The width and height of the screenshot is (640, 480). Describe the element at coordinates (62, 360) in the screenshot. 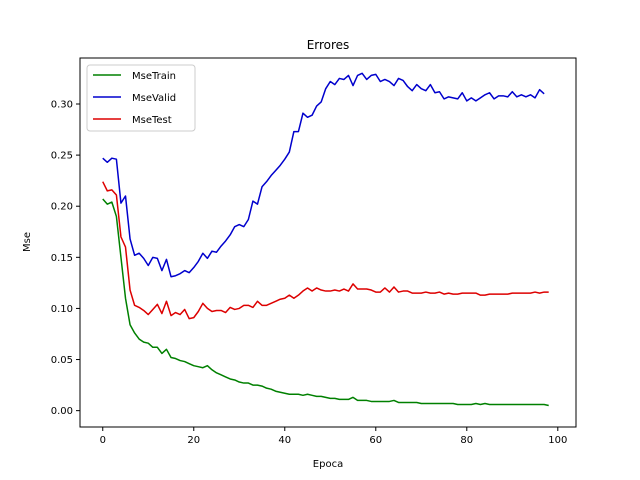

I see `y-tick-label: 0.05` at that location.